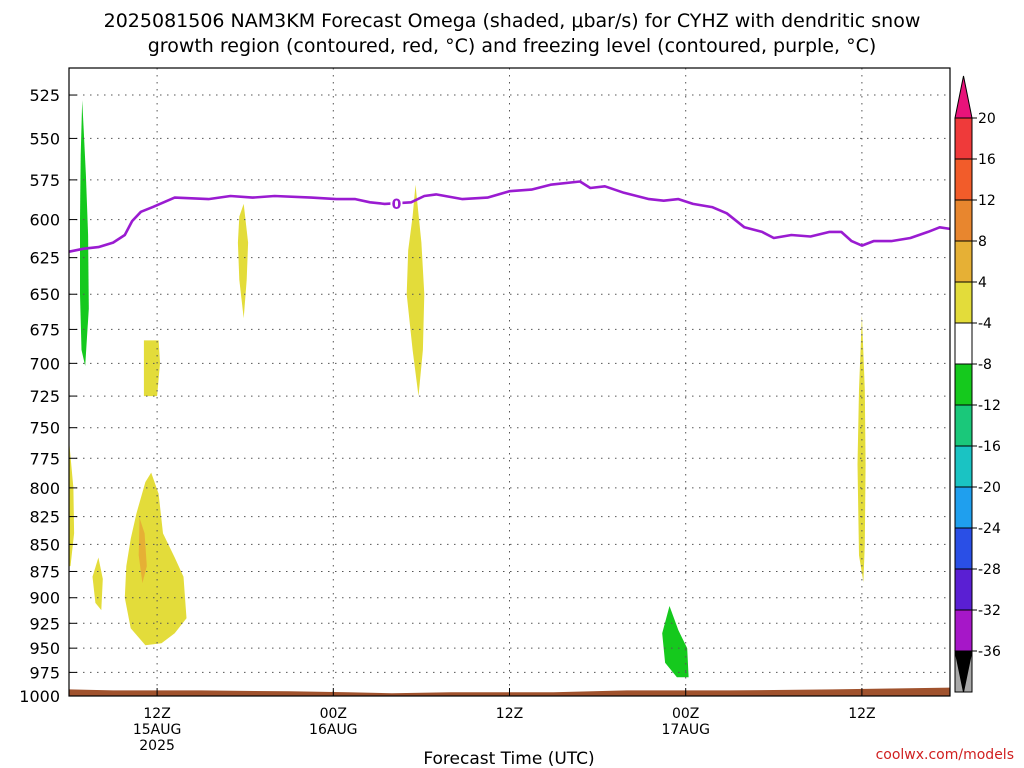 The width and height of the screenshot is (1024, 768). What do you see at coordinates (157, 730) in the screenshot?
I see `x-tick-label-h6-2: 15AUG` at bounding box center [157, 730].